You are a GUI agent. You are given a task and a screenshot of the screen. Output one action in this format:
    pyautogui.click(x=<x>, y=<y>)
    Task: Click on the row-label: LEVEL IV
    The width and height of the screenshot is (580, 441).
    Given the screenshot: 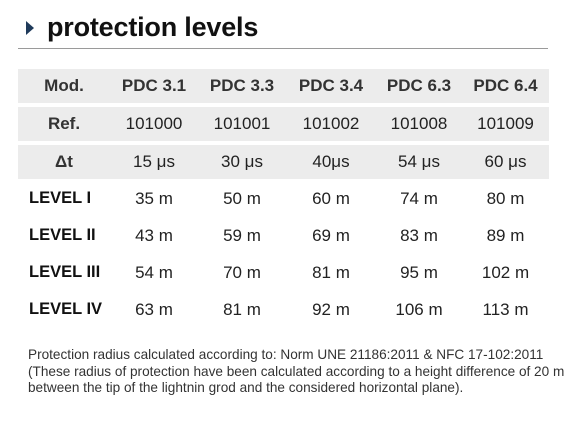 What is the action you would take?
    pyautogui.click(x=66, y=309)
    